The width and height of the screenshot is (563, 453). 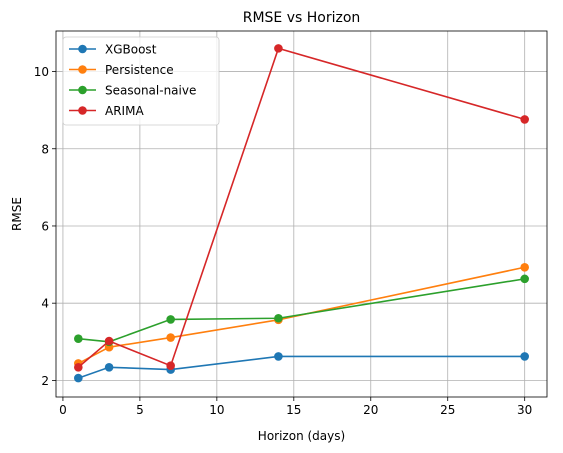 I want to click on legend-box, so click(x=141, y=81).